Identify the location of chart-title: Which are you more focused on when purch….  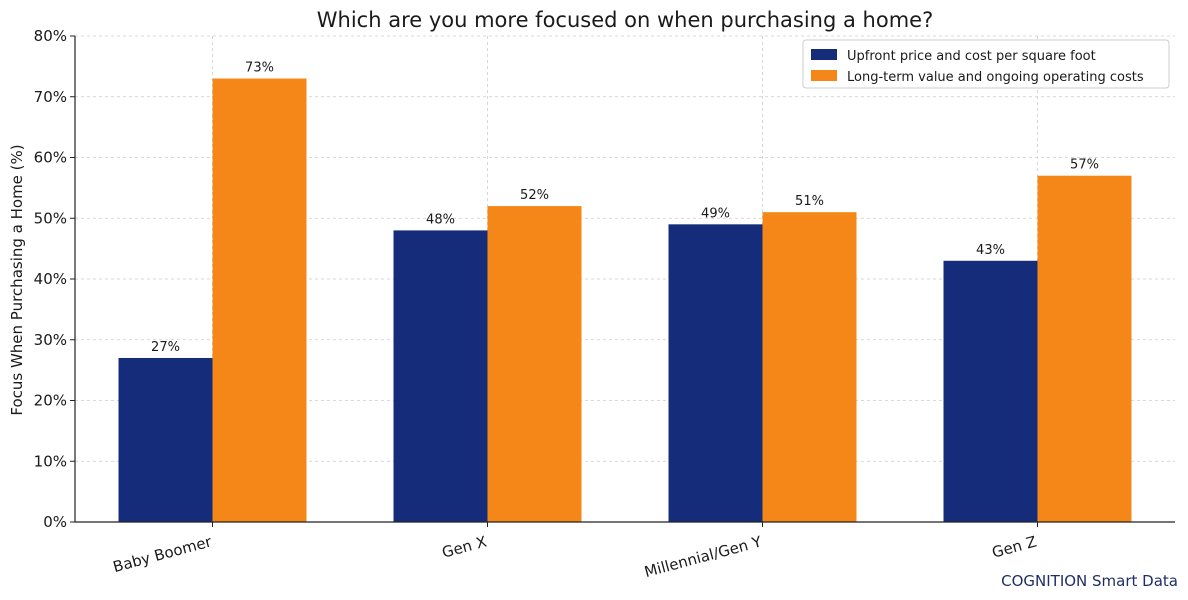
(625, 20).